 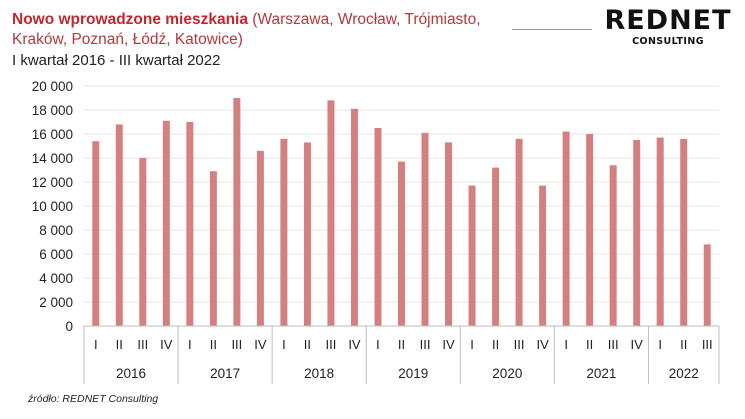 I want to click on x-year-label: 2018, so click(x=319, y=373).